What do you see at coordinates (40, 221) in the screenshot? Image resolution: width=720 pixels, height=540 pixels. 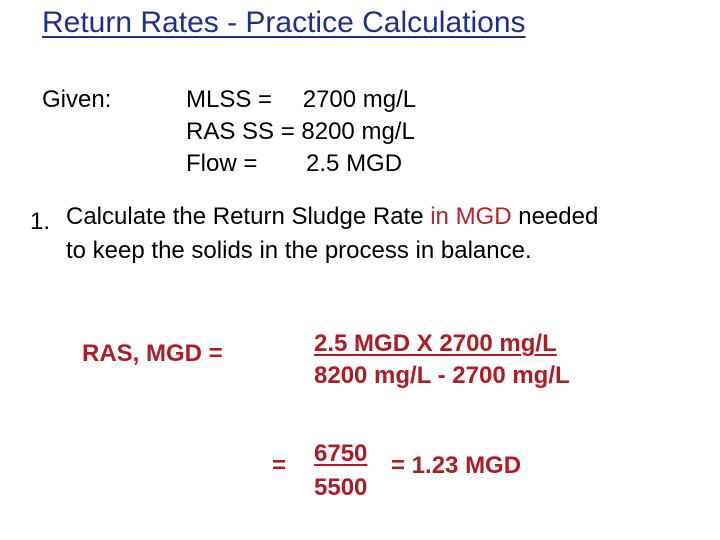 I see `question-number: 1.` at bounding box center [40, 221].